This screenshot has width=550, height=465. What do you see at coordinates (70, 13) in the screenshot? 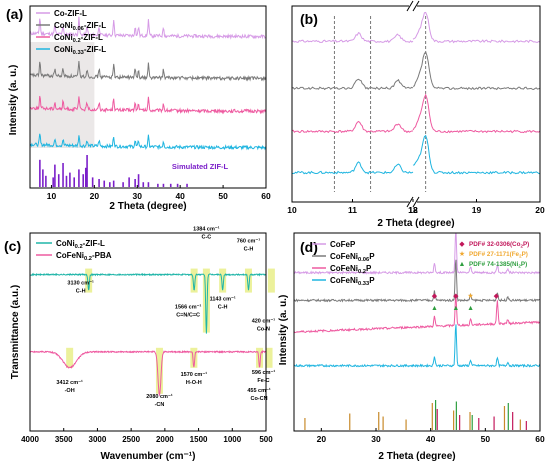
I see `panel-a-legend-label: Co-ZIF-L` at bounding box center [70, 13].